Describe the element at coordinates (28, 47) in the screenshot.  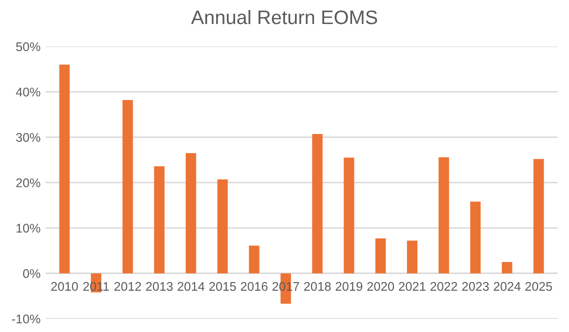
I see `y-tick-label: 50%` at that location.